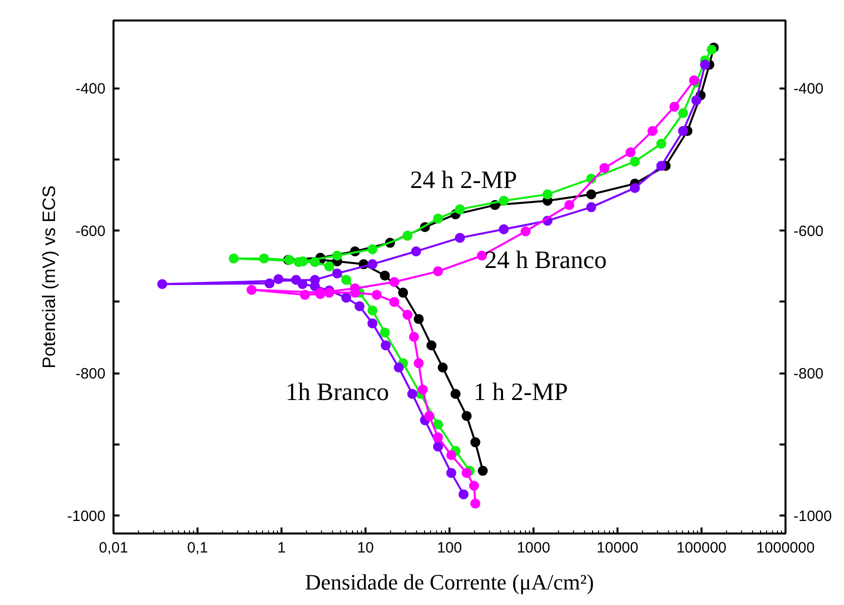  What do you see at coordinates (49, 277) in the screenshot?
I see `y-axis-title: Potencial (mV) vs ECS` at bounding box center [49, 277].